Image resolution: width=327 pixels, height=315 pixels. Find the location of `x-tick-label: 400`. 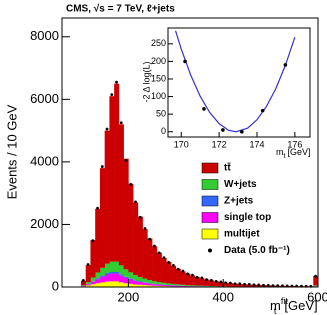

x-tick-label: 400 is located at coordinates (223, 296).